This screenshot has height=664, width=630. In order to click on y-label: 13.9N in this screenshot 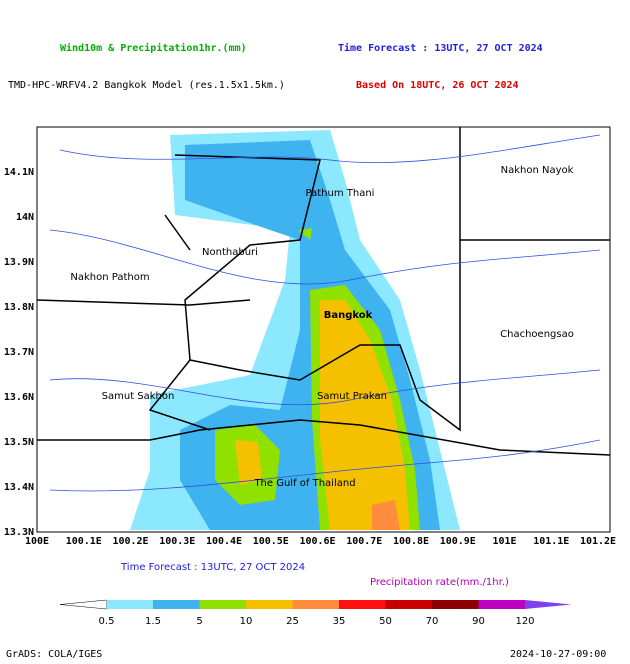, I will do `click(19, 262)`.